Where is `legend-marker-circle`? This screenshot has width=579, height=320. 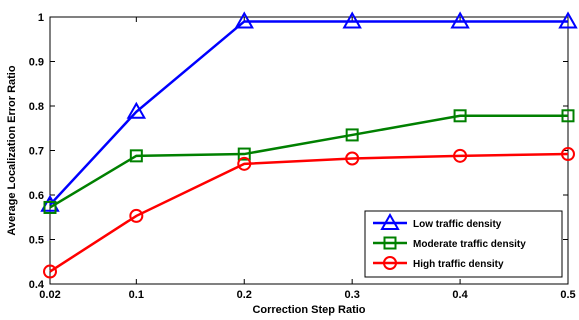
legend-marker-circle is located at coordinates (390, 263).